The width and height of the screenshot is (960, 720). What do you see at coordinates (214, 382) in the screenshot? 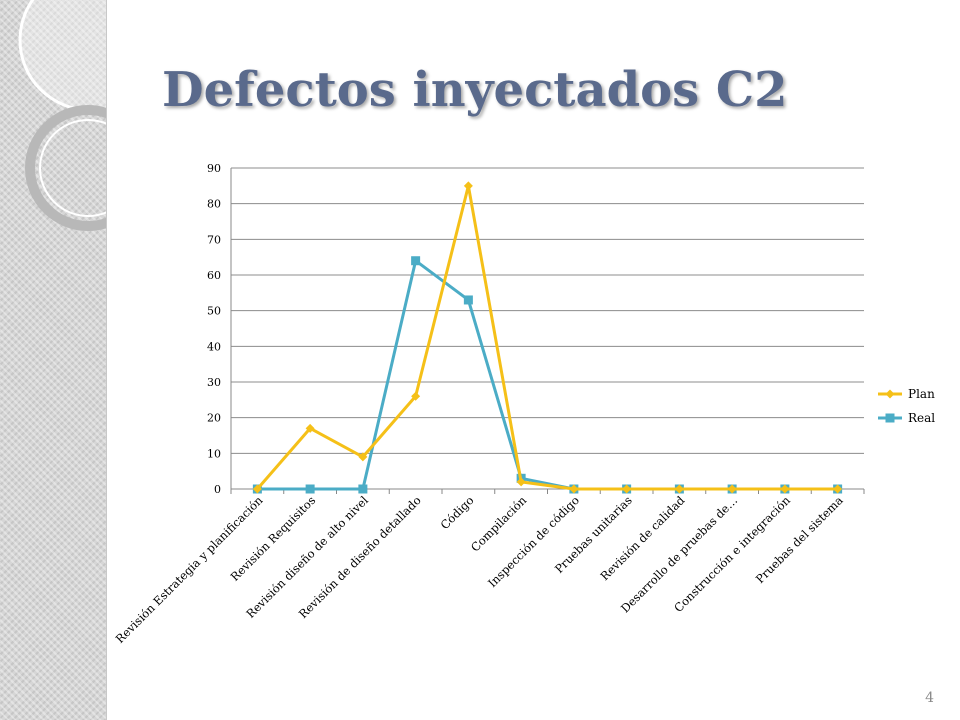
I see `y-tick-label: 30` at bounding box center [214, 382].